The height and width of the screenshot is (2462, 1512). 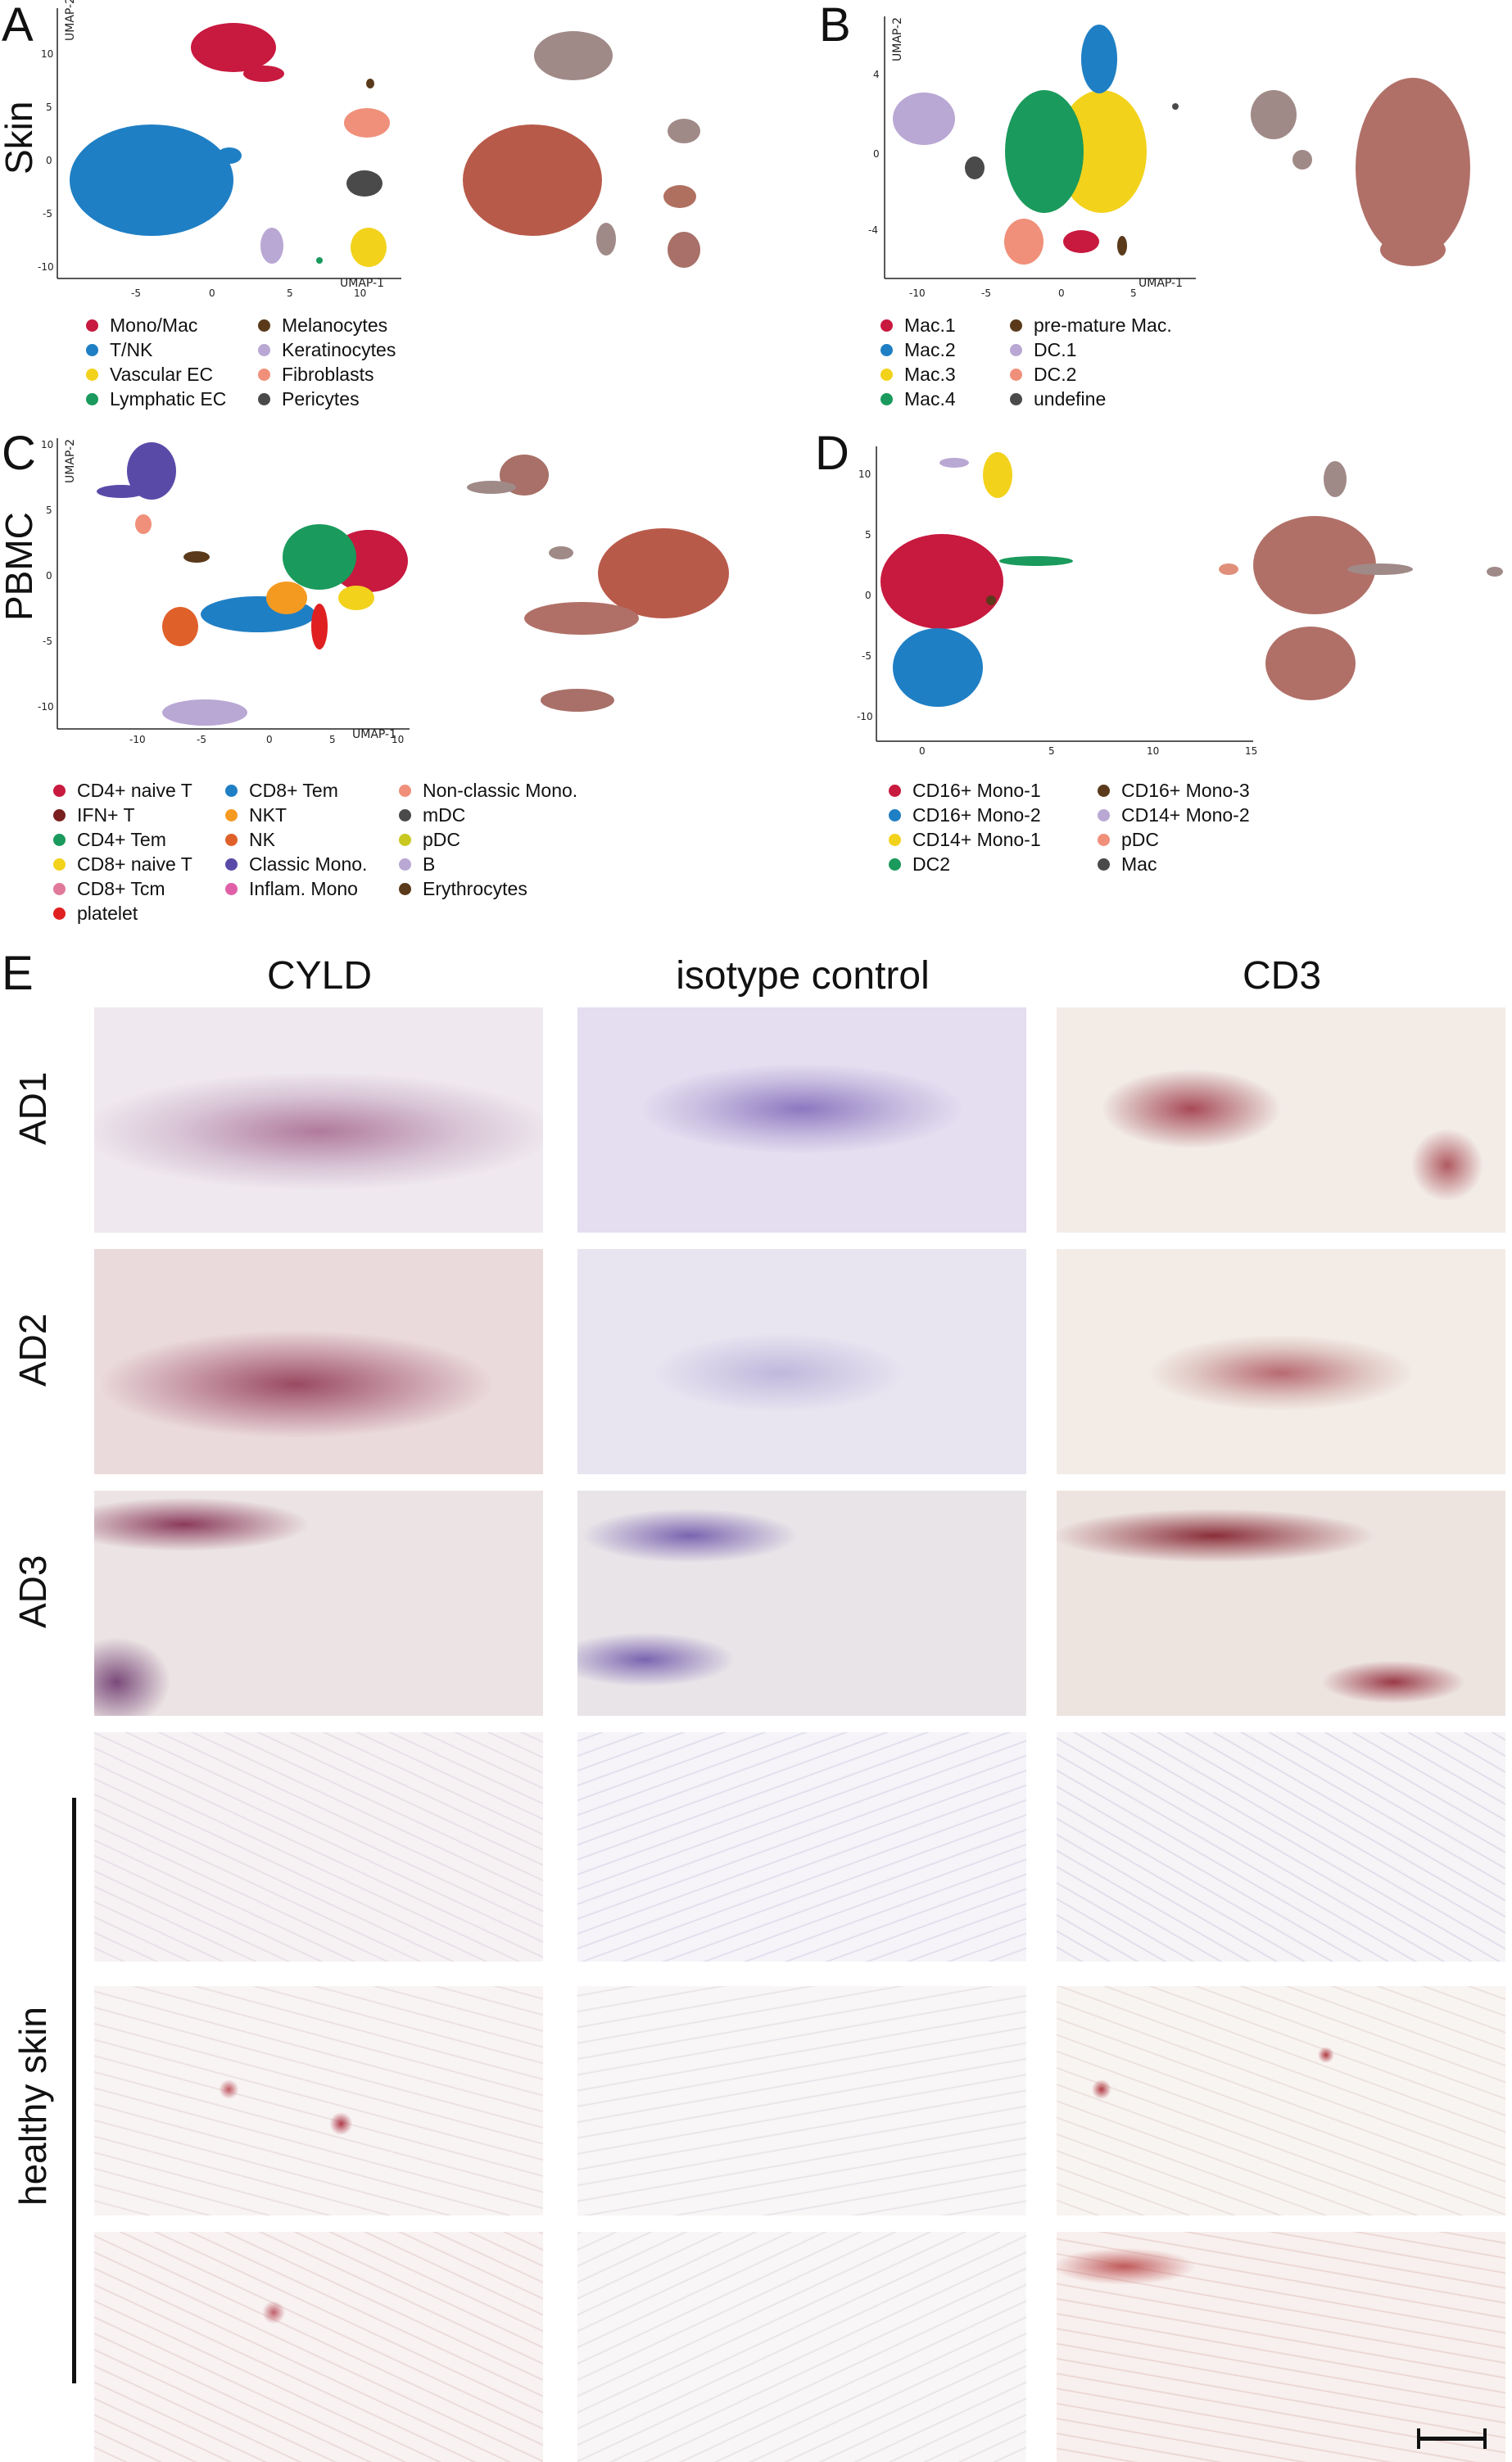 I want to click on ihc-ad1-cd3, so click(x=1281, y=1120).